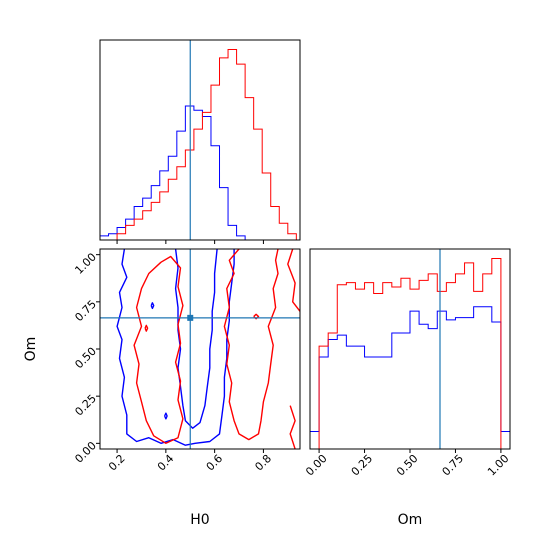  What do you see at coordinates (85, 405) in the screenshot?
I see `y-tick-label: 0.25` at bounding box center [85, 405].